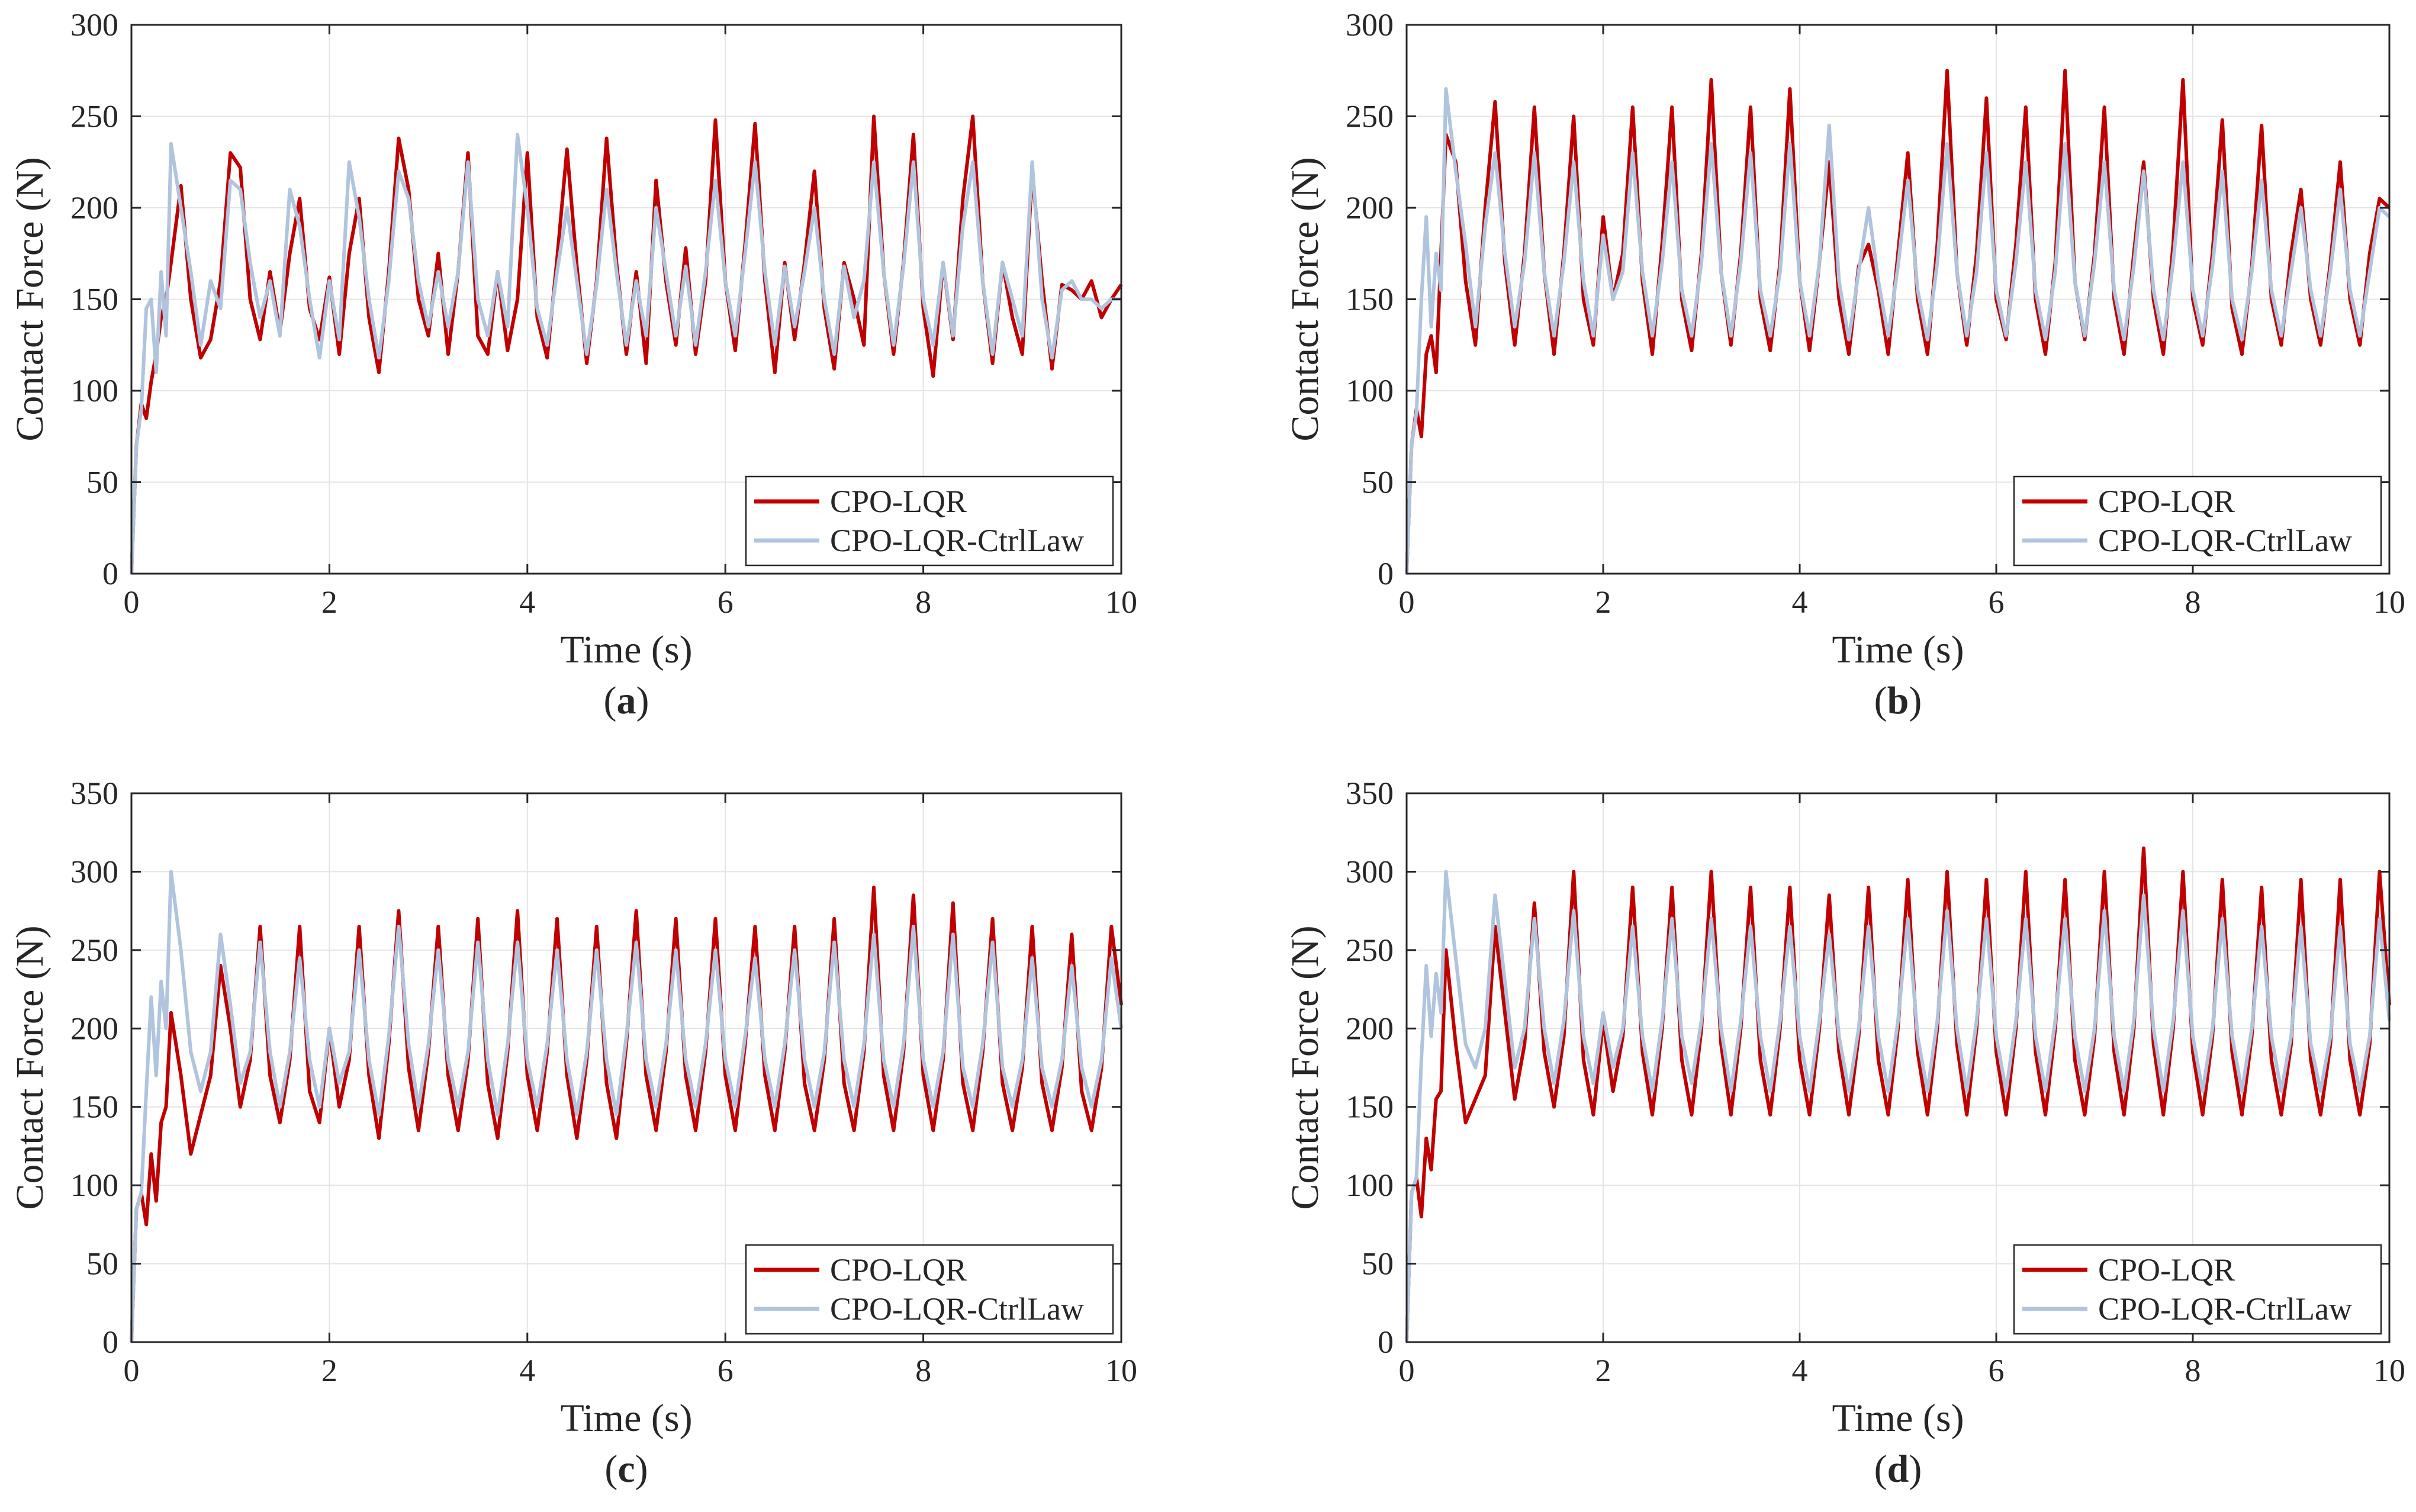  What do you see at coordinates (1898, 700) in the screenshot?
I see `panel-label: (b)` at bounding box center [1898, 700].